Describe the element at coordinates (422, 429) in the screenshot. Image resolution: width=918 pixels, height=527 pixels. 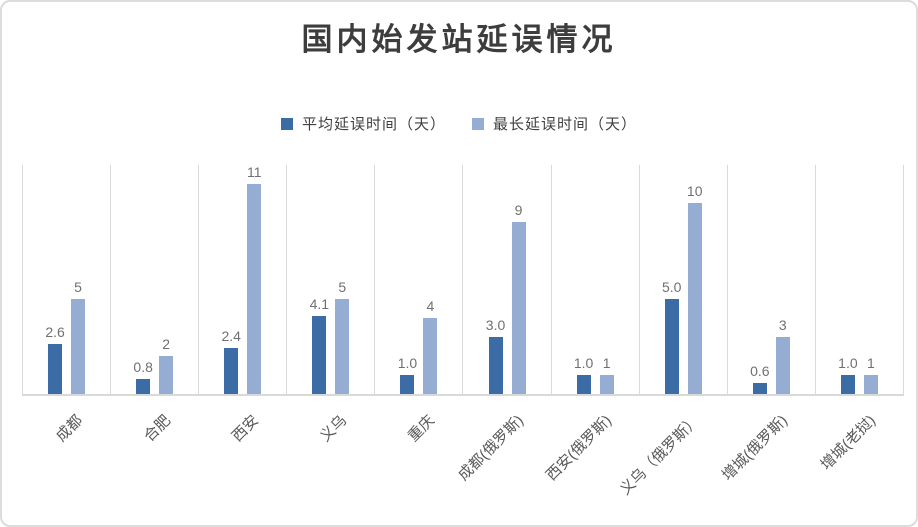
I see `category-label: 重庆` at that location.